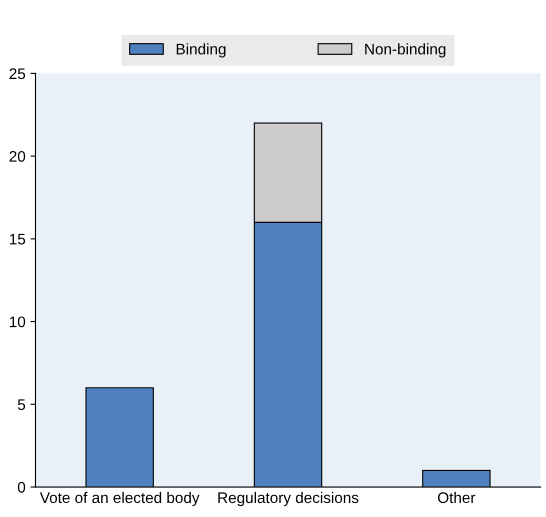 The image size is (546, 517). I want to click on x-tick-label: Regulatory decisions, so click(288, 499).